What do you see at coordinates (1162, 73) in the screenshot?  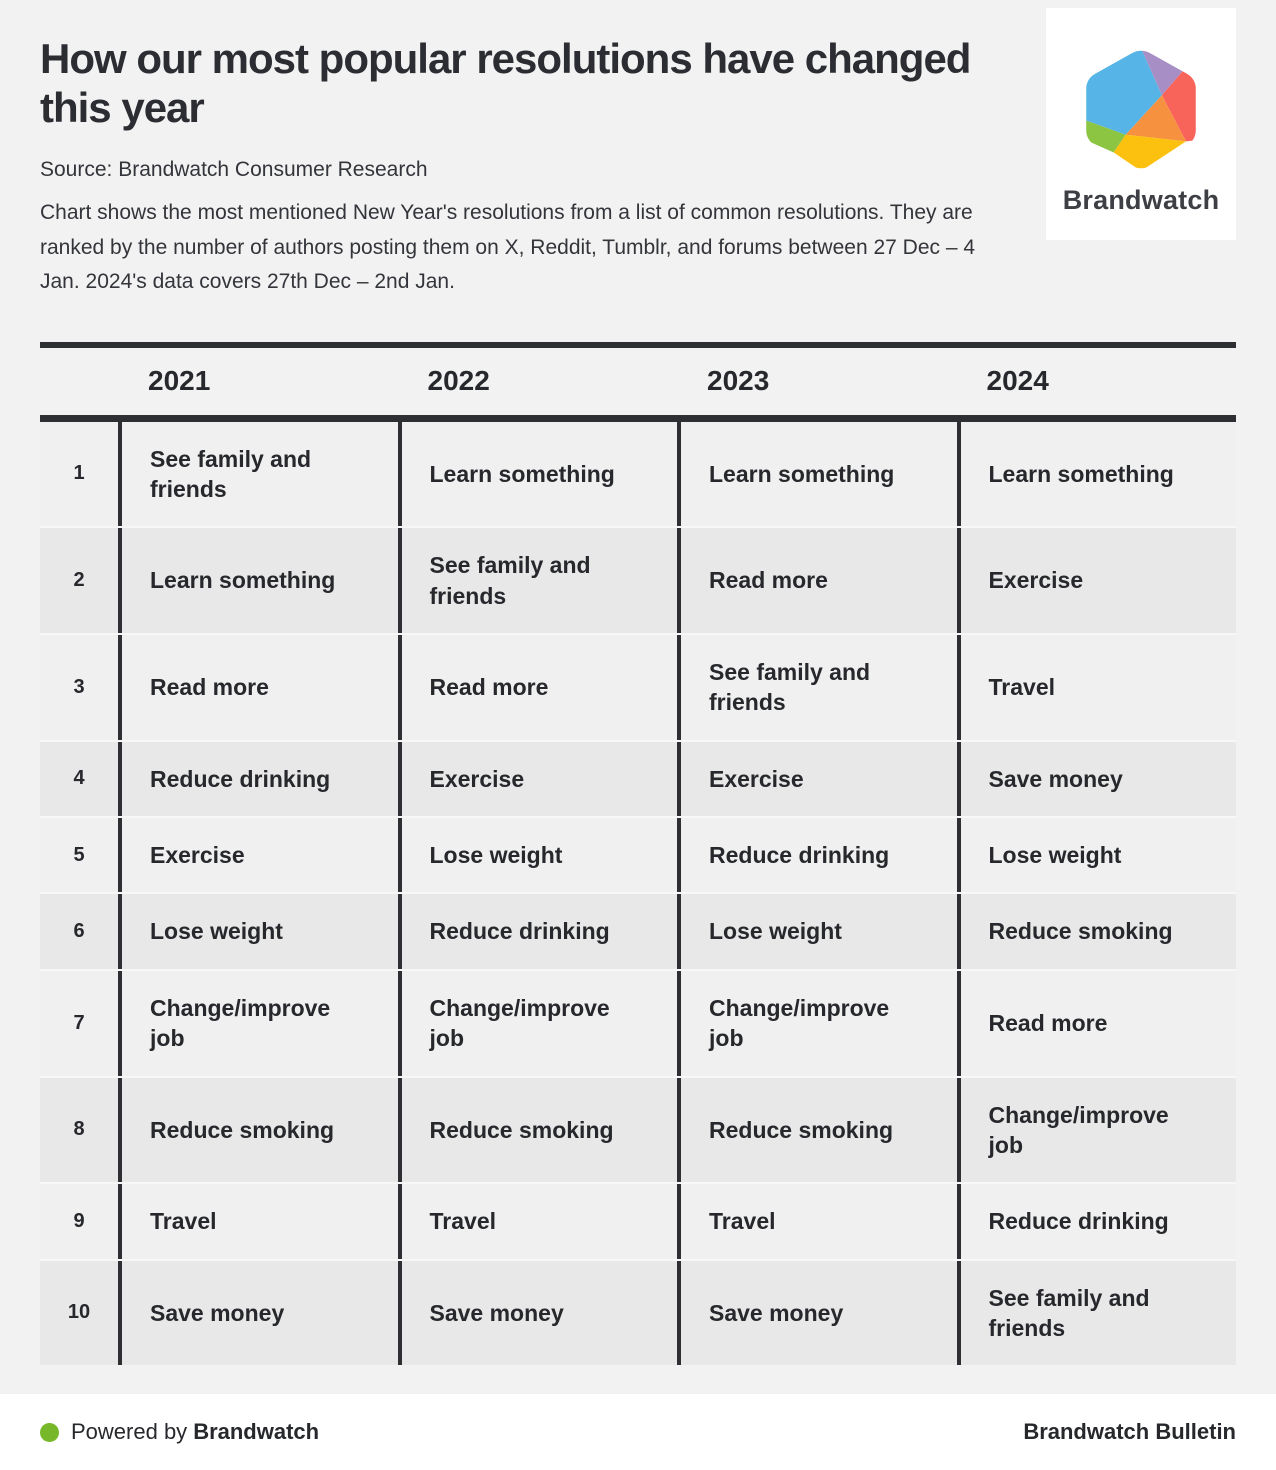 I see `logo-facet-purple` at bounding box center [1162, 73].